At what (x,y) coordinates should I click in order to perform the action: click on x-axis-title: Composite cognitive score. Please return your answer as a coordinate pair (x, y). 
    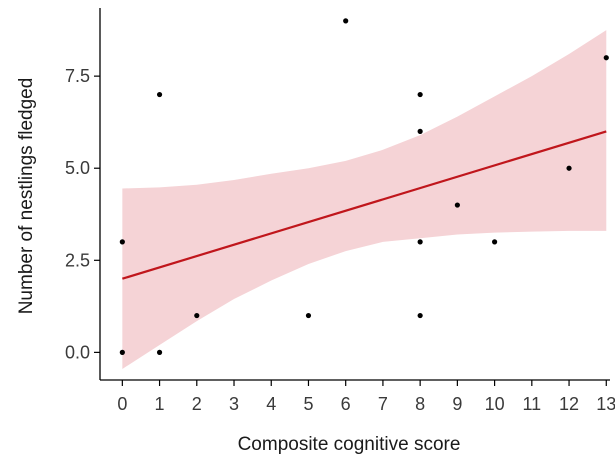
    Looking at the image, I should click on (349, 444).